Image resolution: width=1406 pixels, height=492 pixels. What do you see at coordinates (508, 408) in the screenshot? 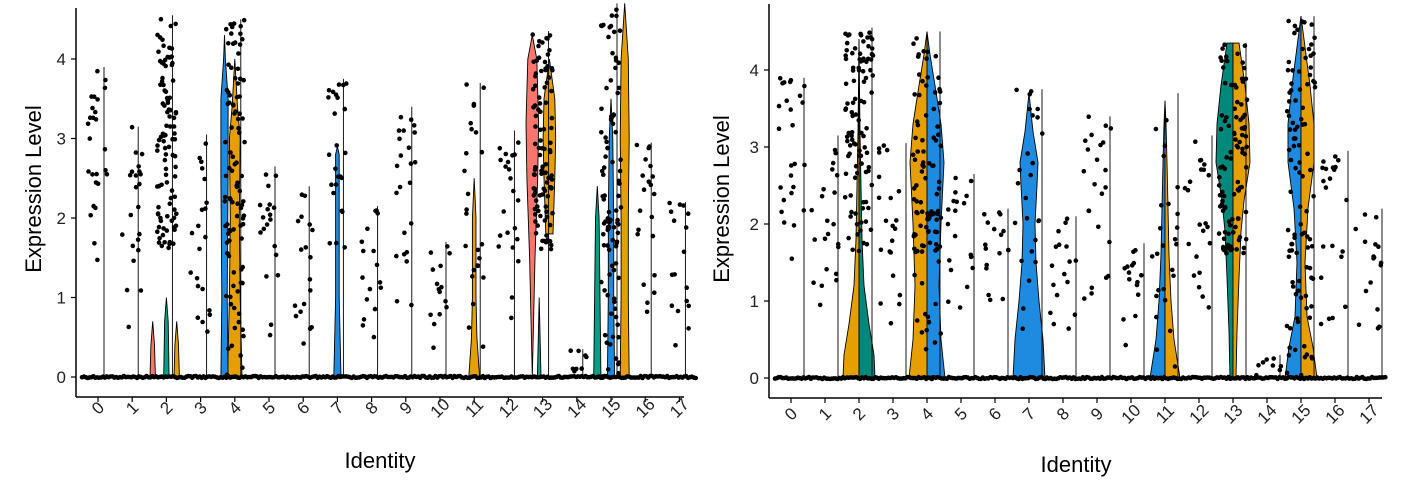
I see `x-tick-label-left-12: 12` at bounding box center [508, 408].